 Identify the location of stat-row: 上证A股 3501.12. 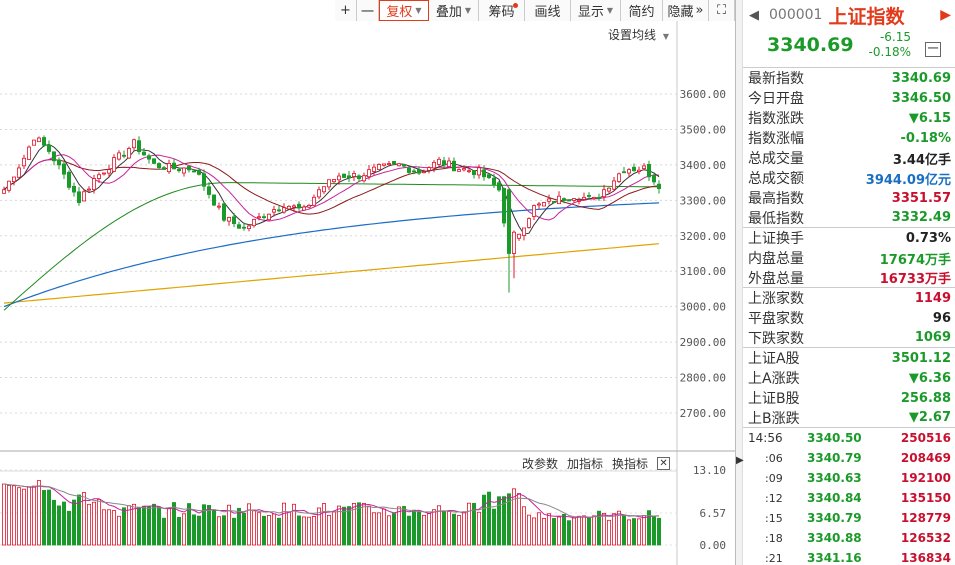
(849, 358).